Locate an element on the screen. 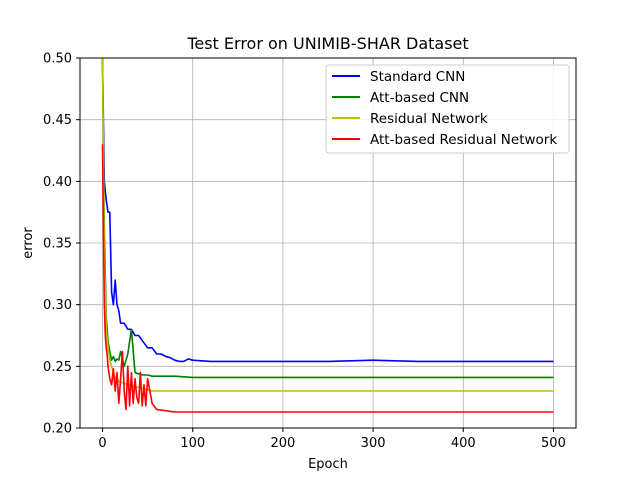 Image resolution: width=640 pixels, height=480 pixels. x-tick-label: 400 is located at coordinates (463, 443).